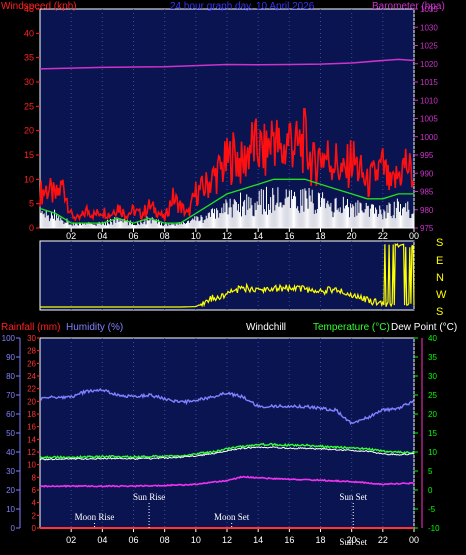  What do you see at coordinates (408, 6) in the screenshot?
I see `barometer-axis-title: Barometer (hpa)` at bounding box center [408, 6].